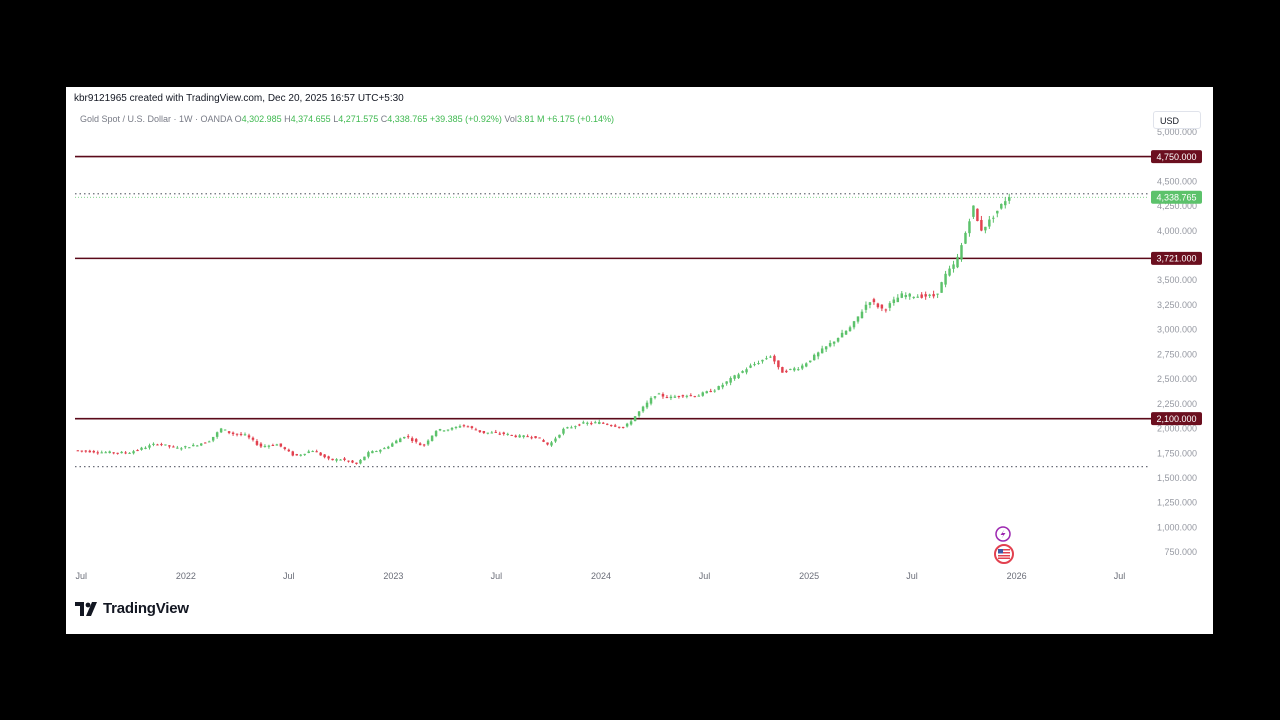 Image resolution: width=1280 pixels, height=720 pixels. What do you see at coordinates (530, 119) in the screenshot?
I see `volume-value: 3.81 M` at bounding box center [530, 119].